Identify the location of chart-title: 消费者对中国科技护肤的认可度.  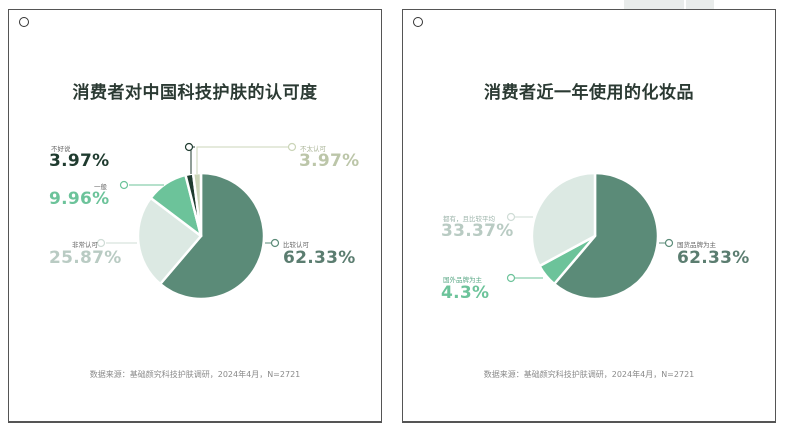
(195, 93).